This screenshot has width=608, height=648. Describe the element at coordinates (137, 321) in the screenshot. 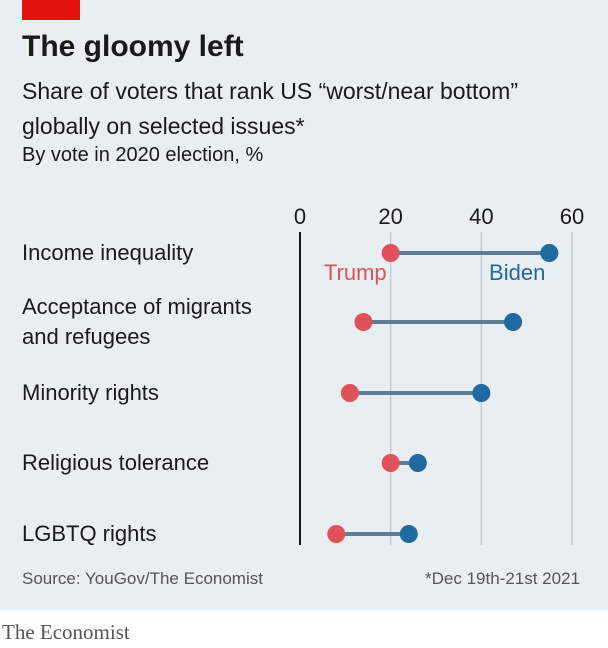

I see `category-label: Acceptance of migrants and refugees` at that location.